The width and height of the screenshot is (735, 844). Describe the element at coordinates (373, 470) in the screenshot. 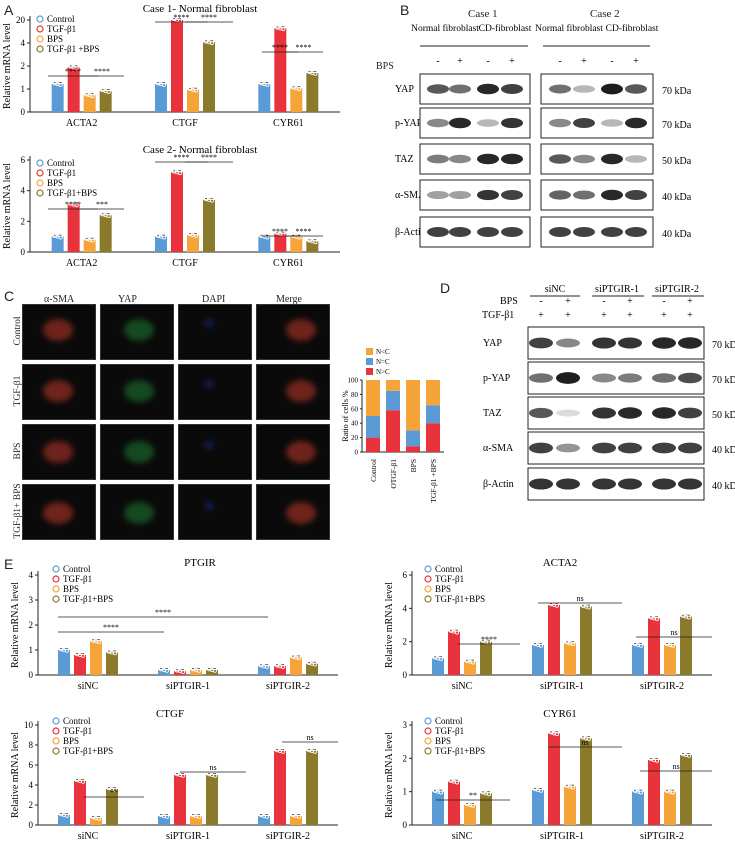

I see `x-tick-label: Control` at that location.